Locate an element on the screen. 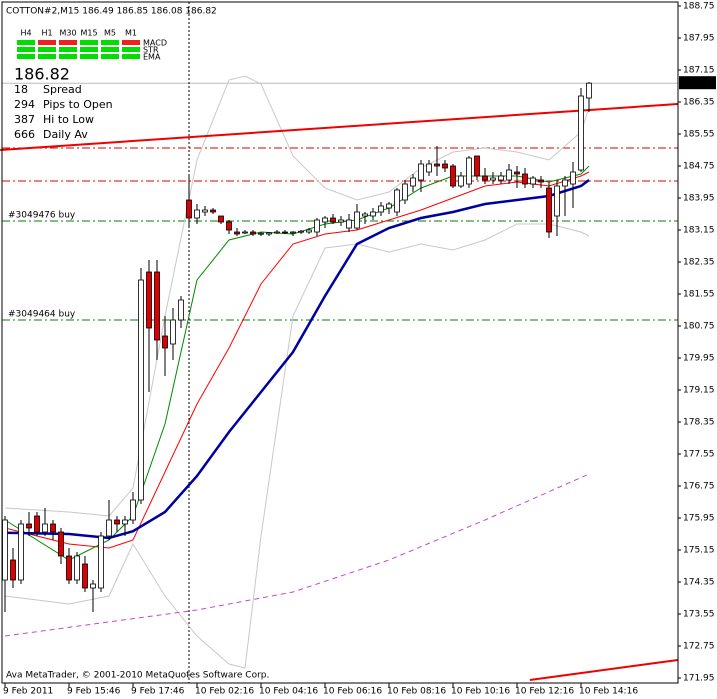  y-tick-label: 171.95 is located at coordinates (699, 679).